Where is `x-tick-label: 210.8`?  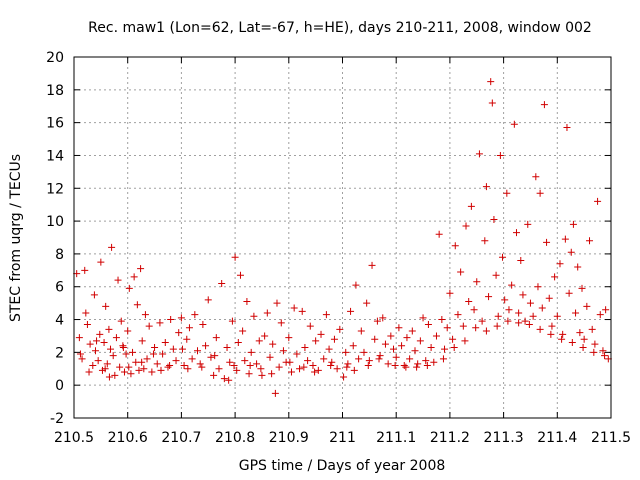
x-tick-label: 210.8 is located at coordinates (235, 438).